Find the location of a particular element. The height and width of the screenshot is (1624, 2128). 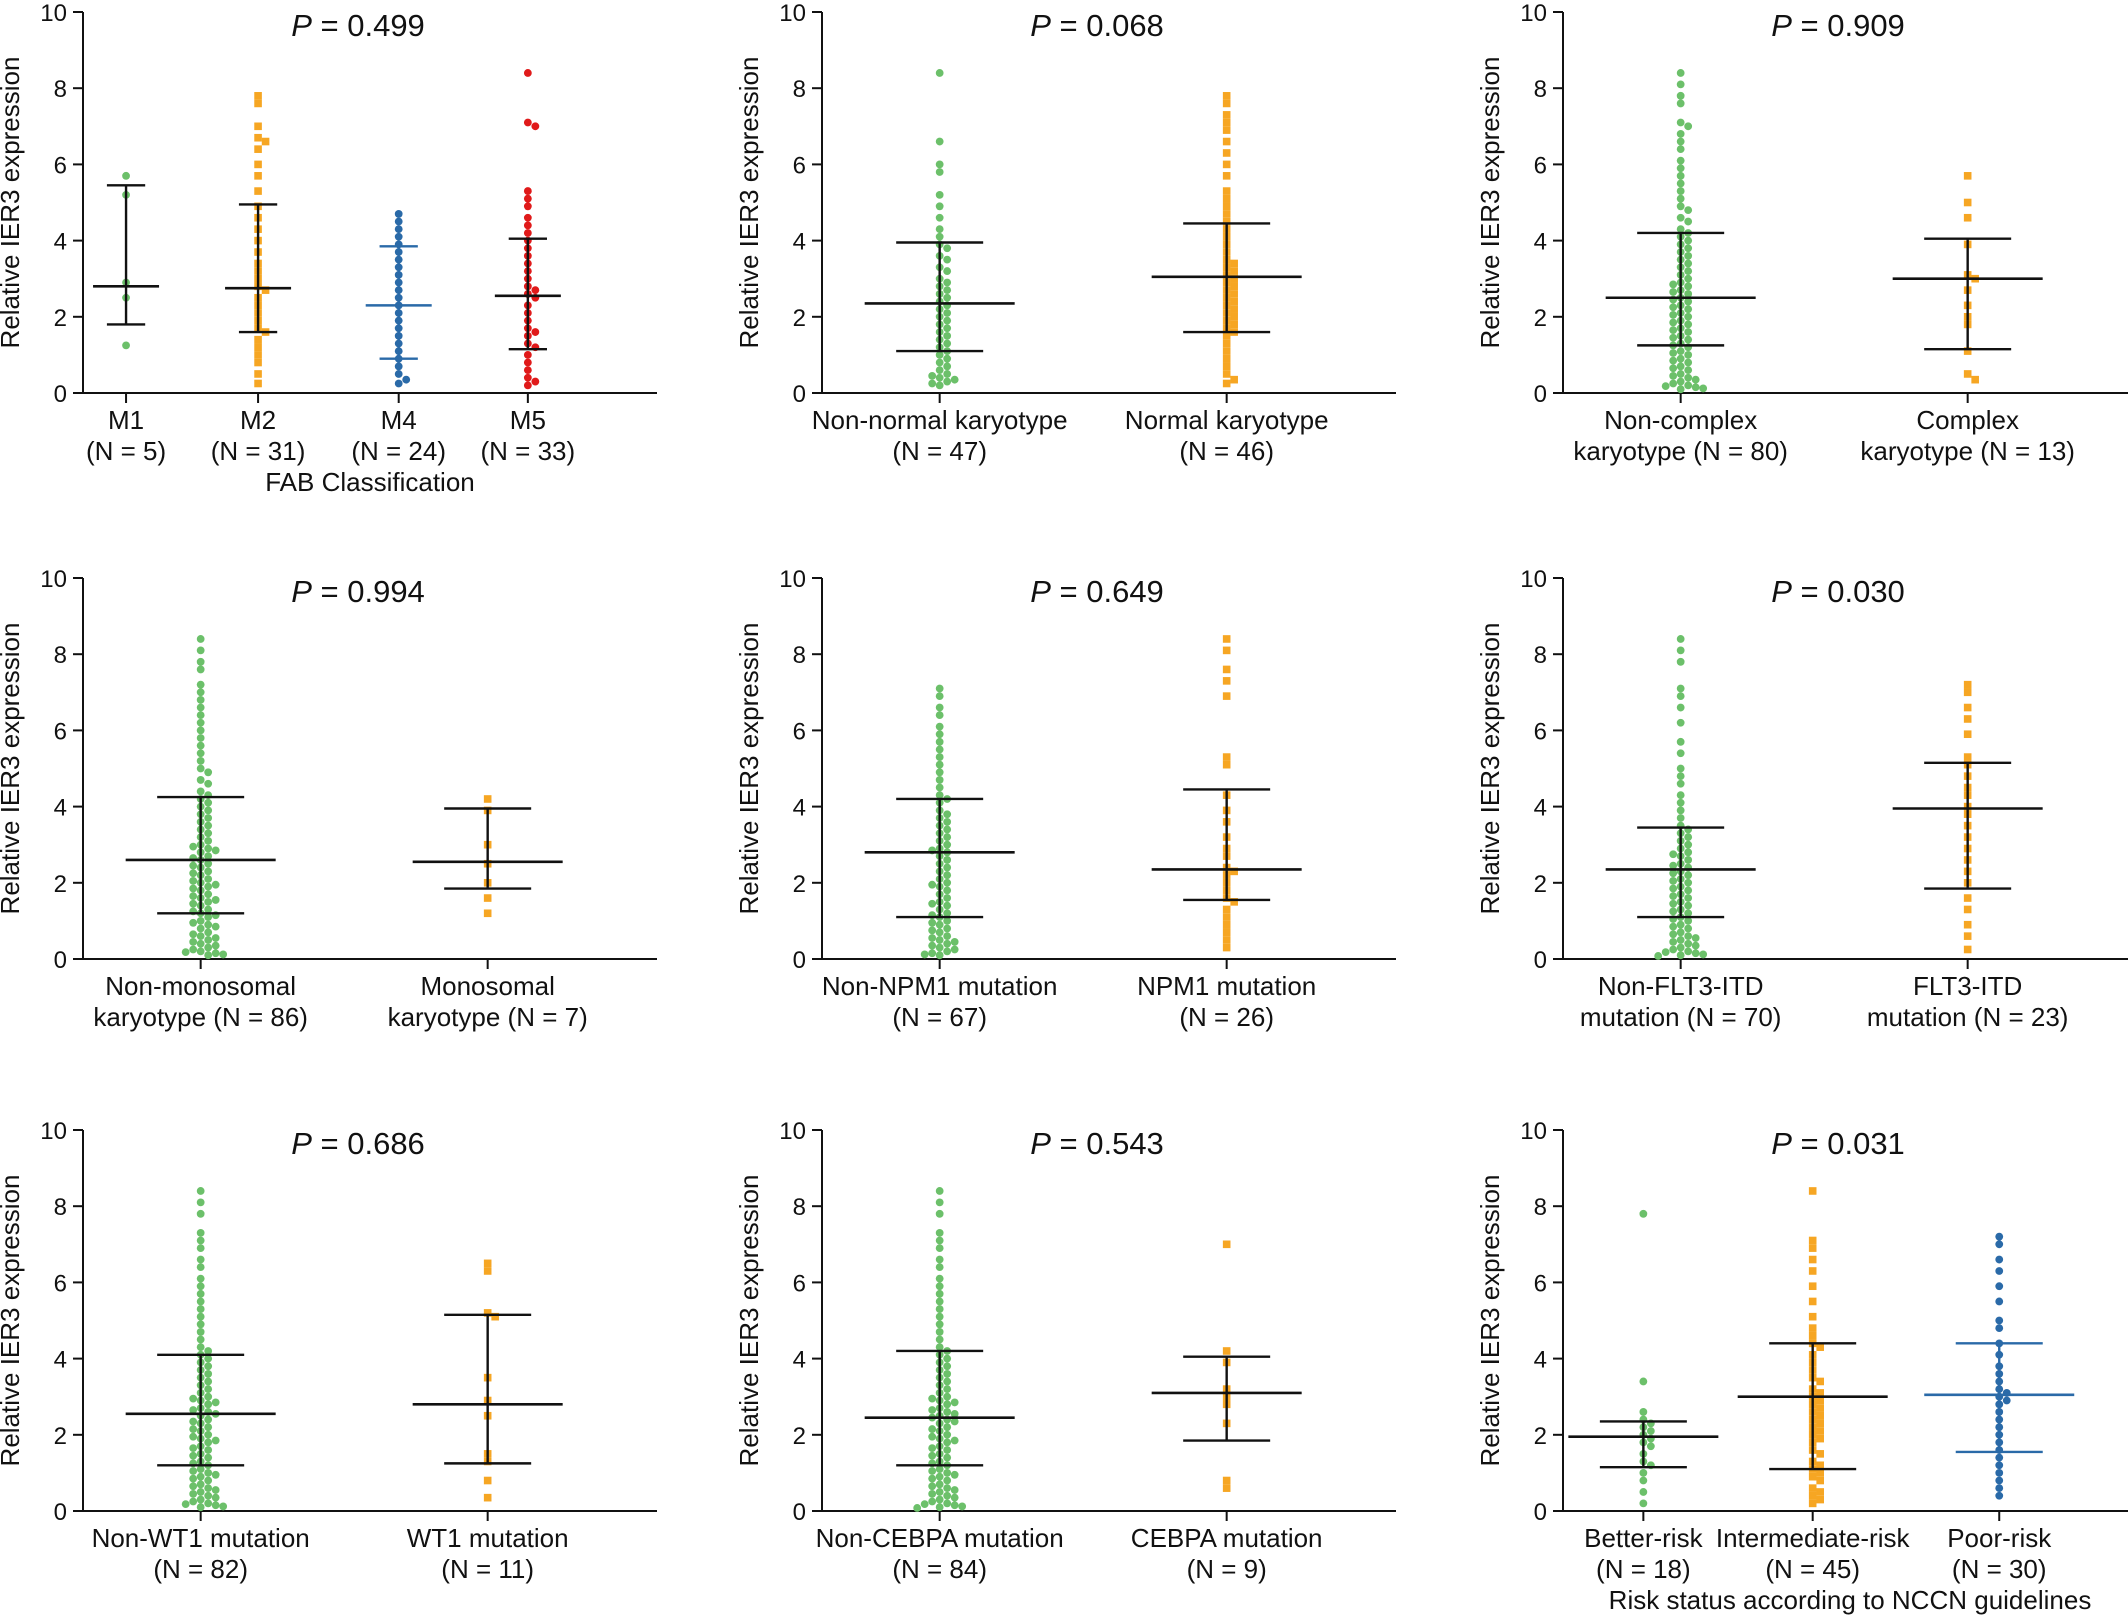

y-tick-label: 8 is located at coordinates (799, 89).